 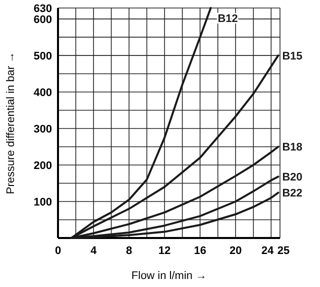 What do you see at coordinates (43, 92) in the screenshot?
I see `y-tick-label: 400` at bounding box center [43, 92].